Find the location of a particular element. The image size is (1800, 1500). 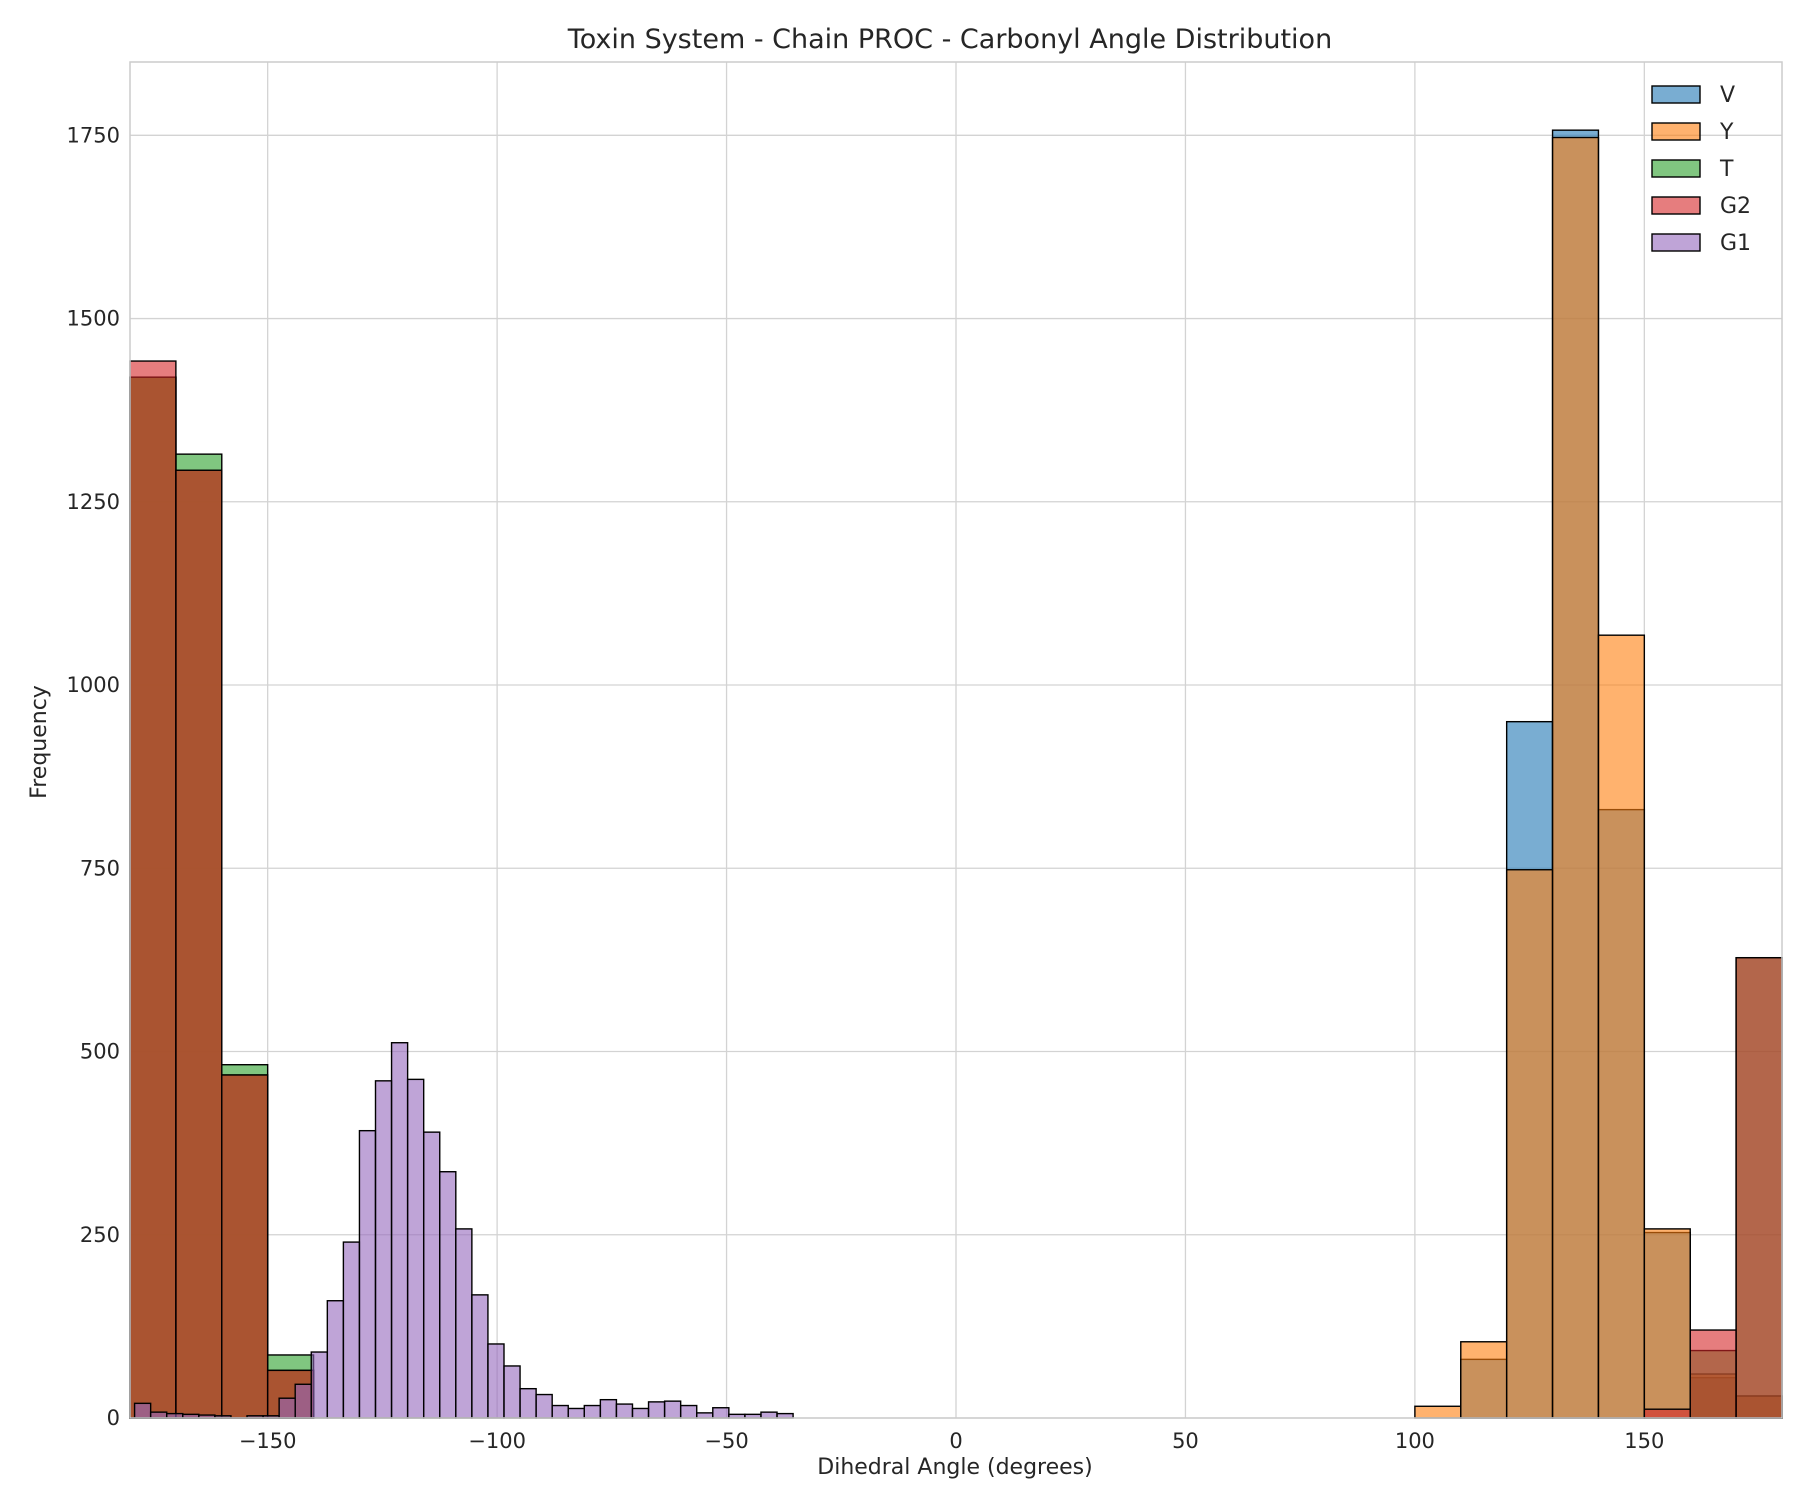

x-tick-label: 0 is located at coordinates (955, 1441).